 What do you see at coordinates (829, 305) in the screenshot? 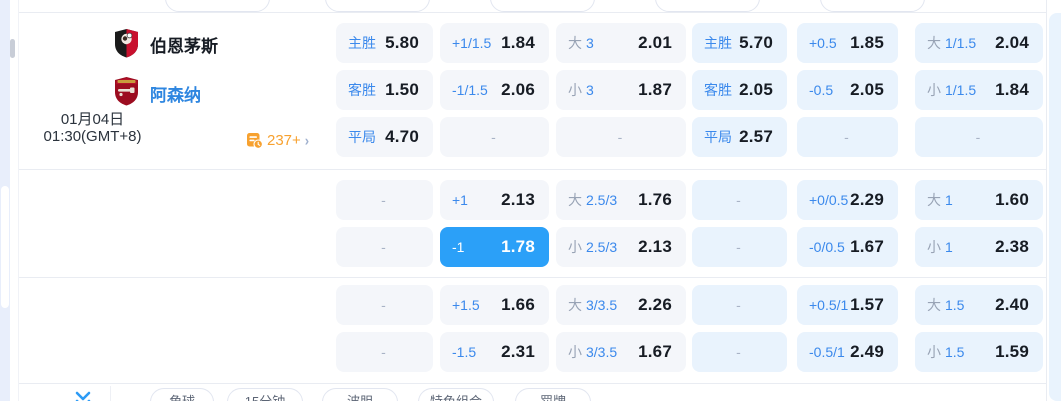
I see `odds-label: +0.5/1` at bounding box center [829, 305].